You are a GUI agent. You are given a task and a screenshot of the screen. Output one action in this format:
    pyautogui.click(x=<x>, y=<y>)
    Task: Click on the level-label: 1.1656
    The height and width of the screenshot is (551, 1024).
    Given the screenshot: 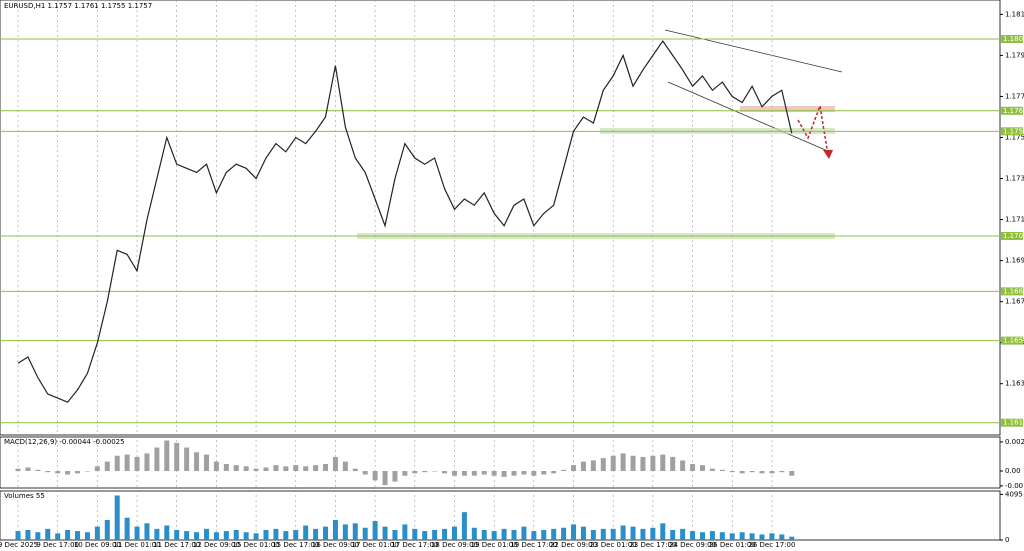 What is the action you would take?
    pyautogui.click(x=1013, y=341)
    